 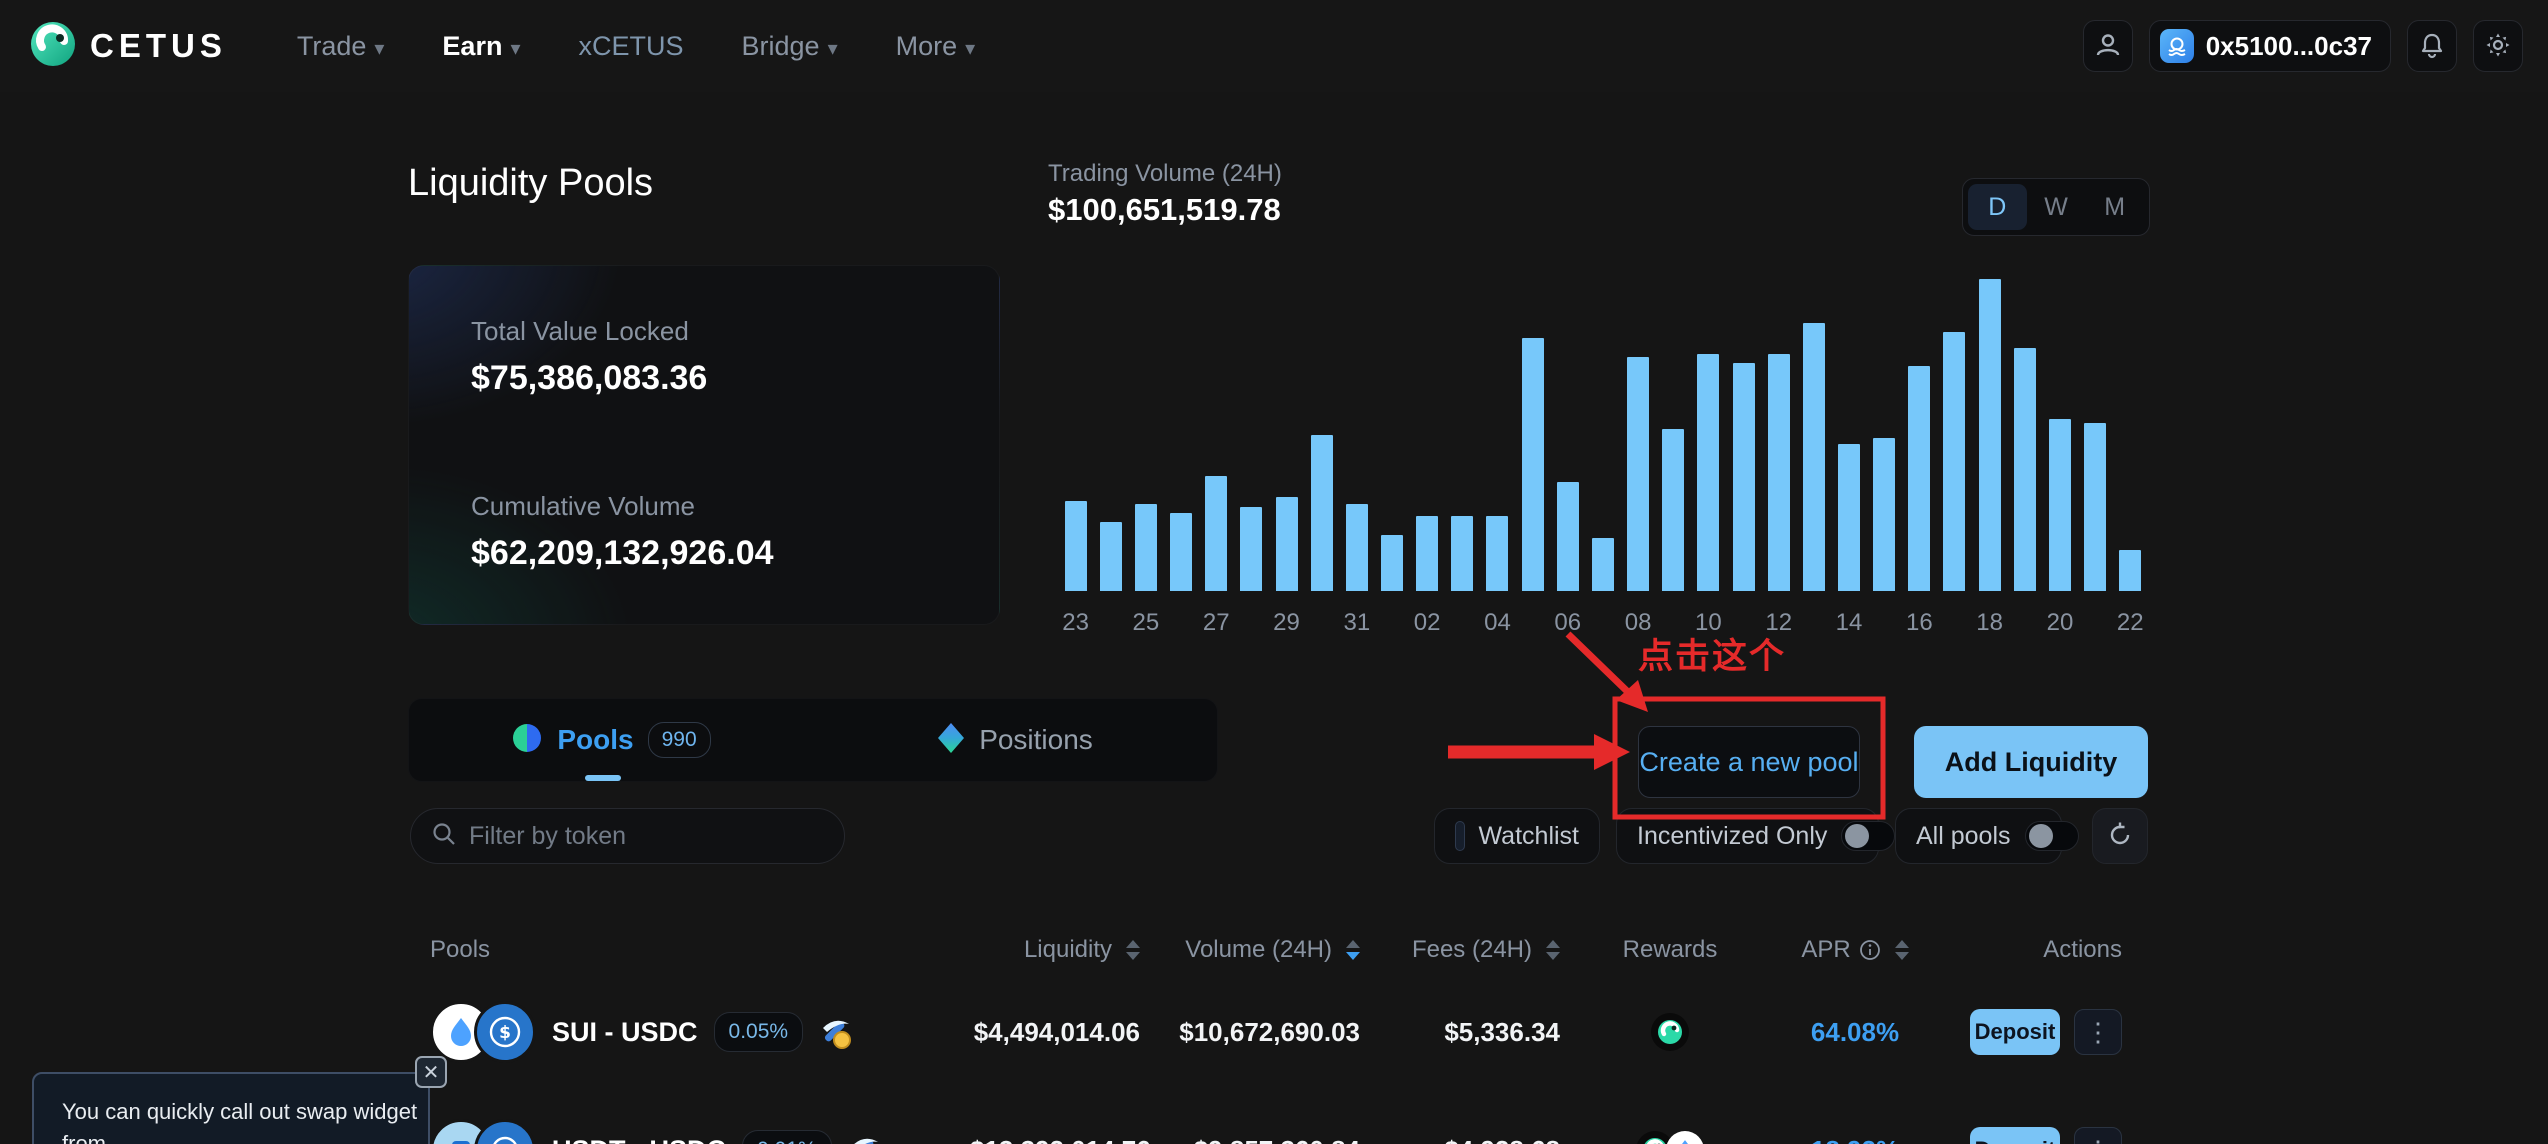 What do you see at coordinates (128, 46) in the screenshot?
I see `brand-logo: CETUS` at bounding box center [128, 46].